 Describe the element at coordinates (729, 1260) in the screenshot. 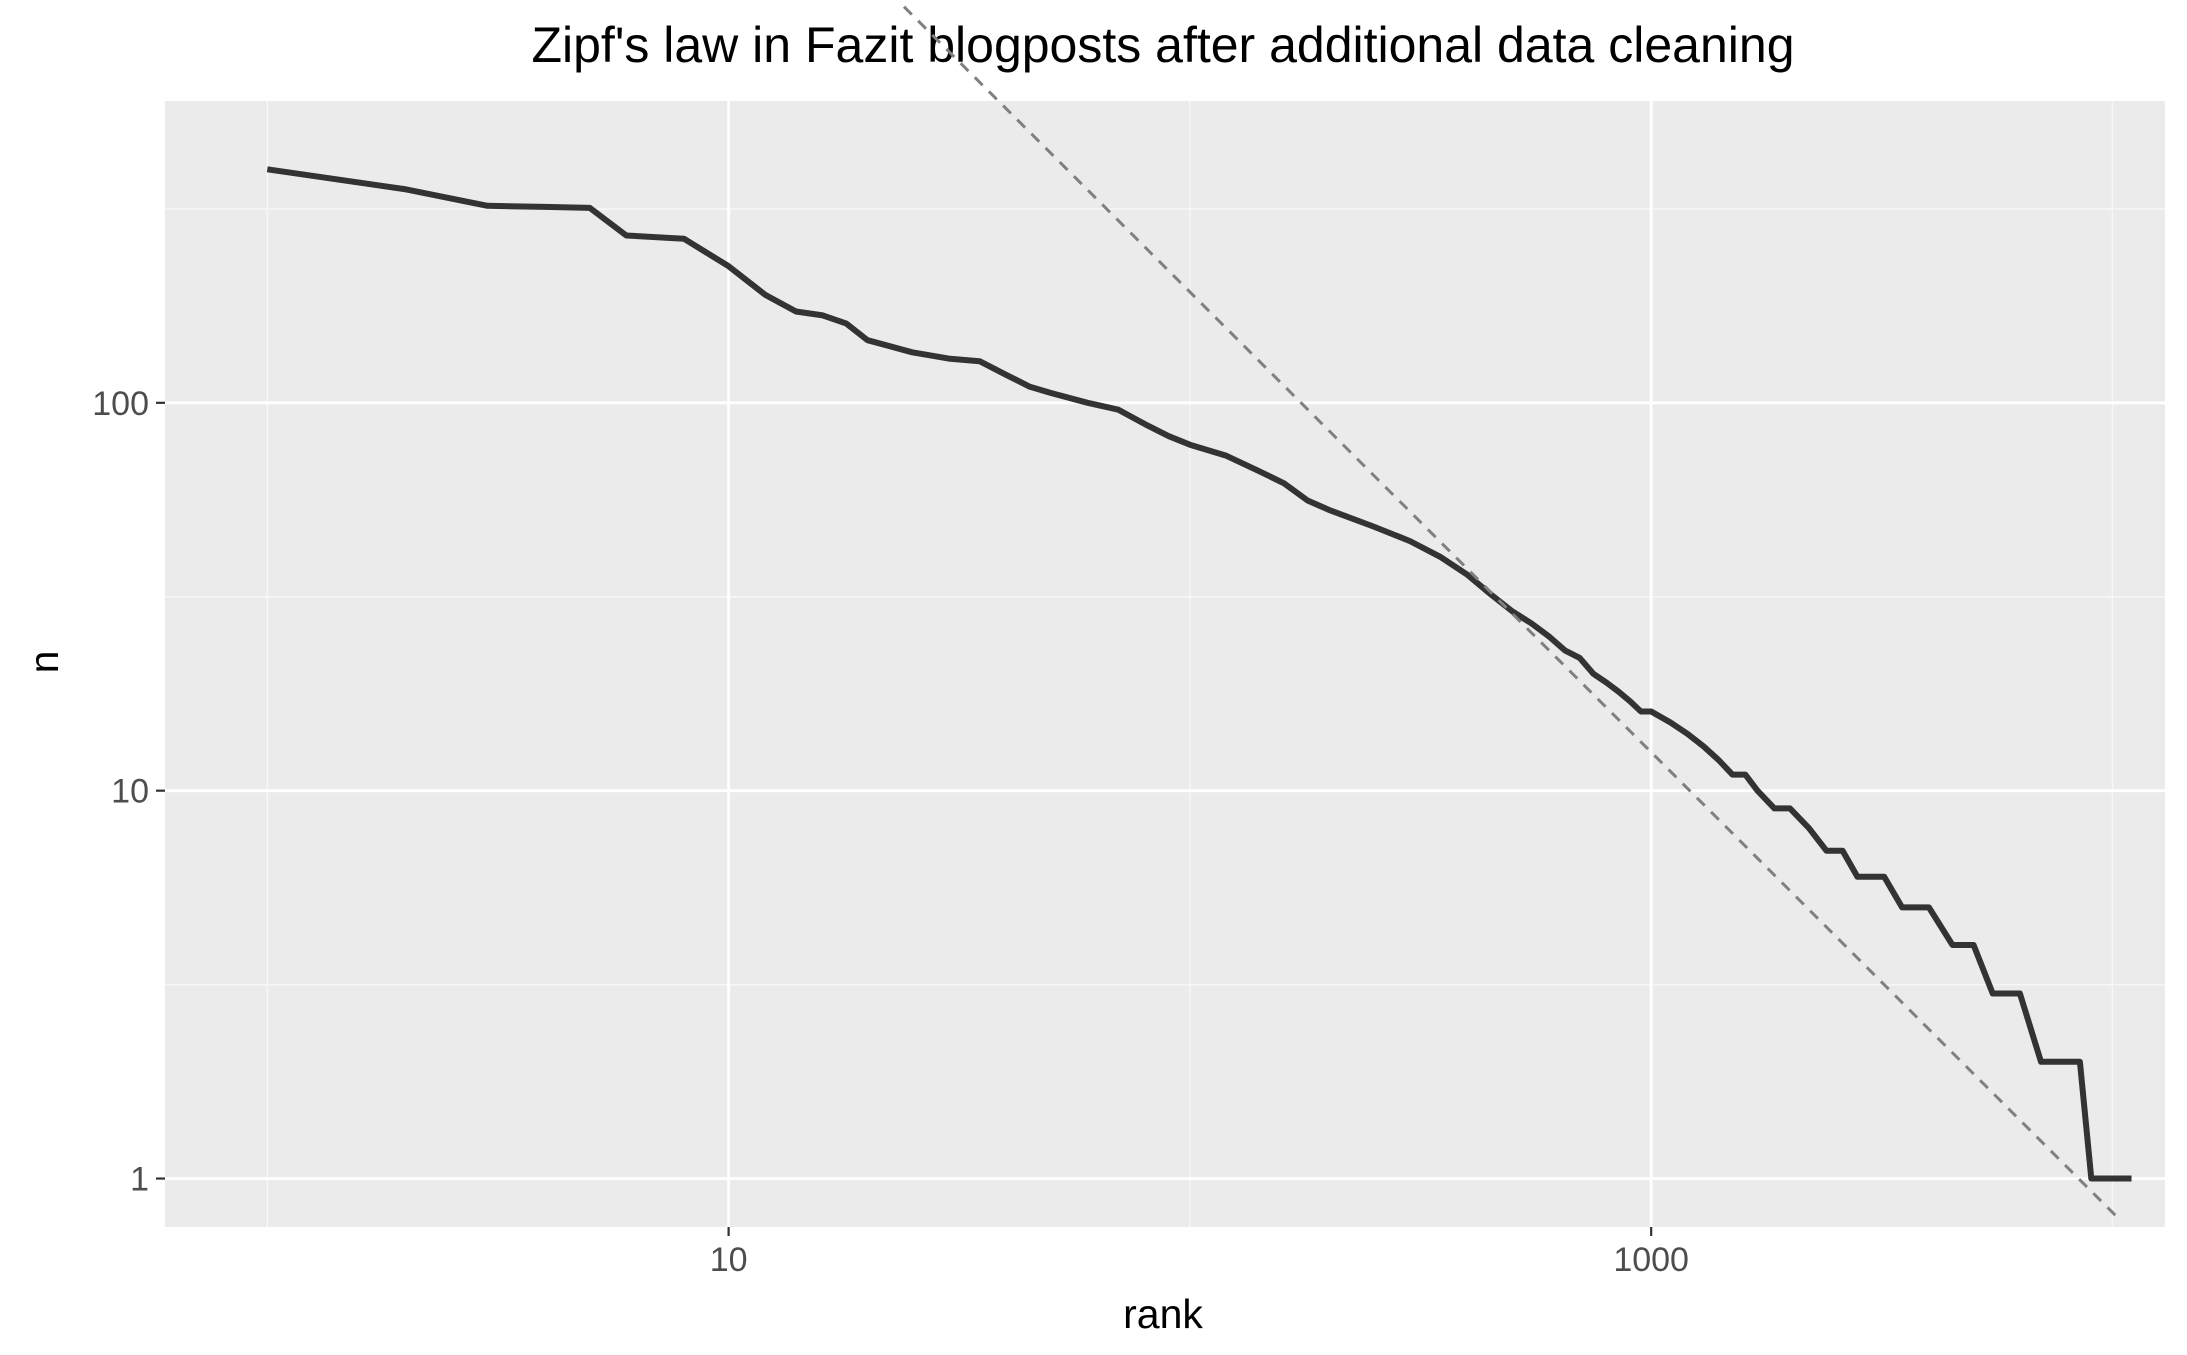

I see `x-tick-label: 10` at that location.